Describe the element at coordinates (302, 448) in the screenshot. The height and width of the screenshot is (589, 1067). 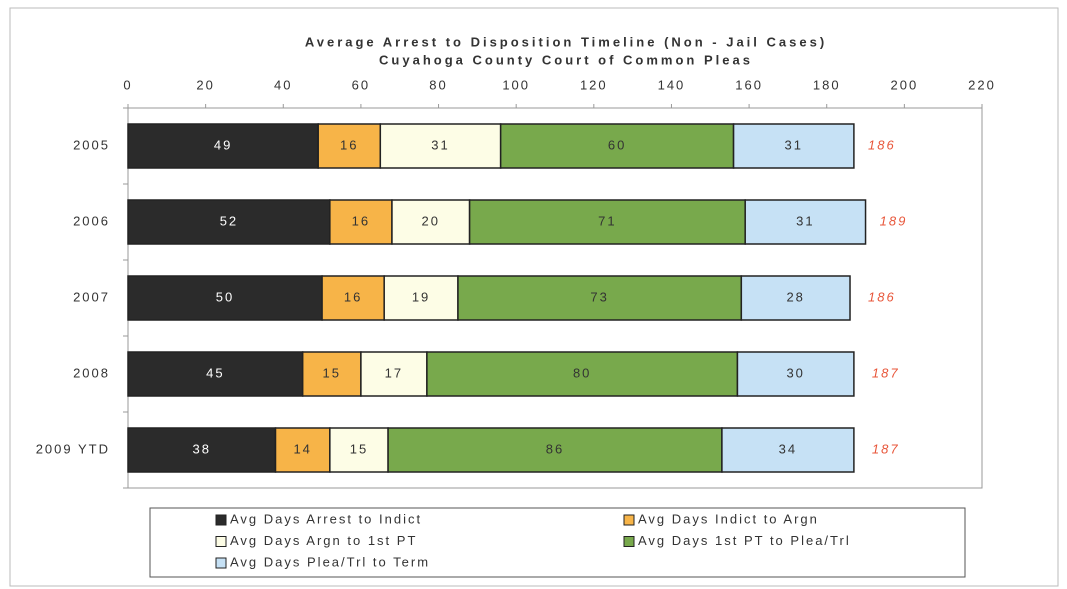
I see `data-label: 14` at that location.